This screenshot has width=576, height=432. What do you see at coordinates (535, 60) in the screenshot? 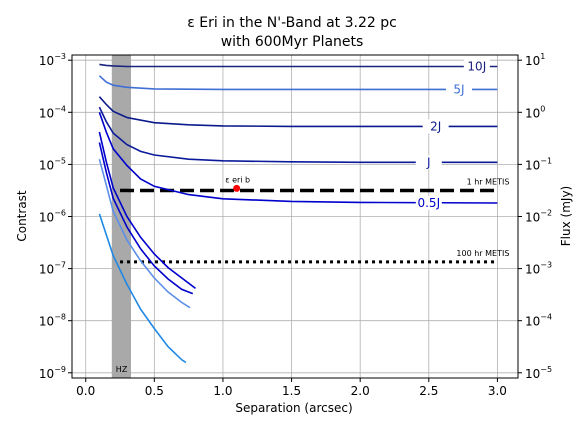
I see `y2-tick-label: 10¹` at bounding box center [535, 60].